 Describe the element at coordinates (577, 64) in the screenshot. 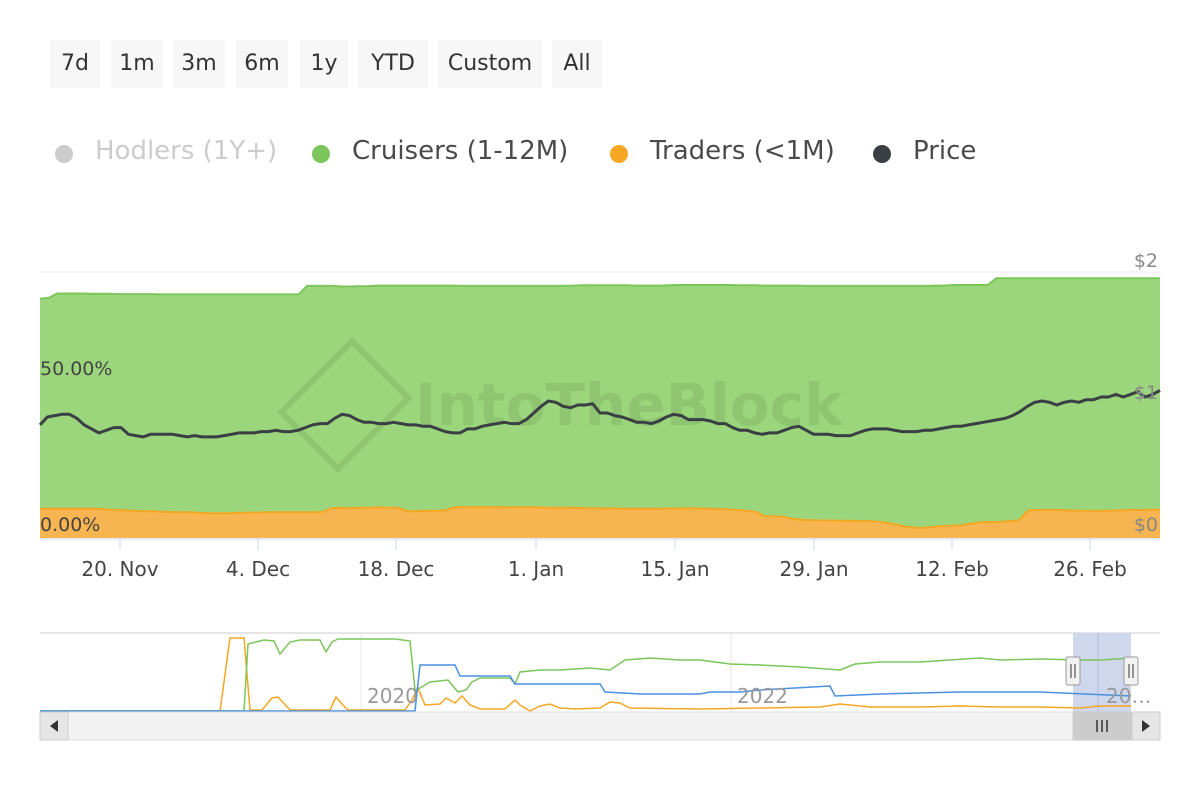

I see `range-button-all: All` at that location.